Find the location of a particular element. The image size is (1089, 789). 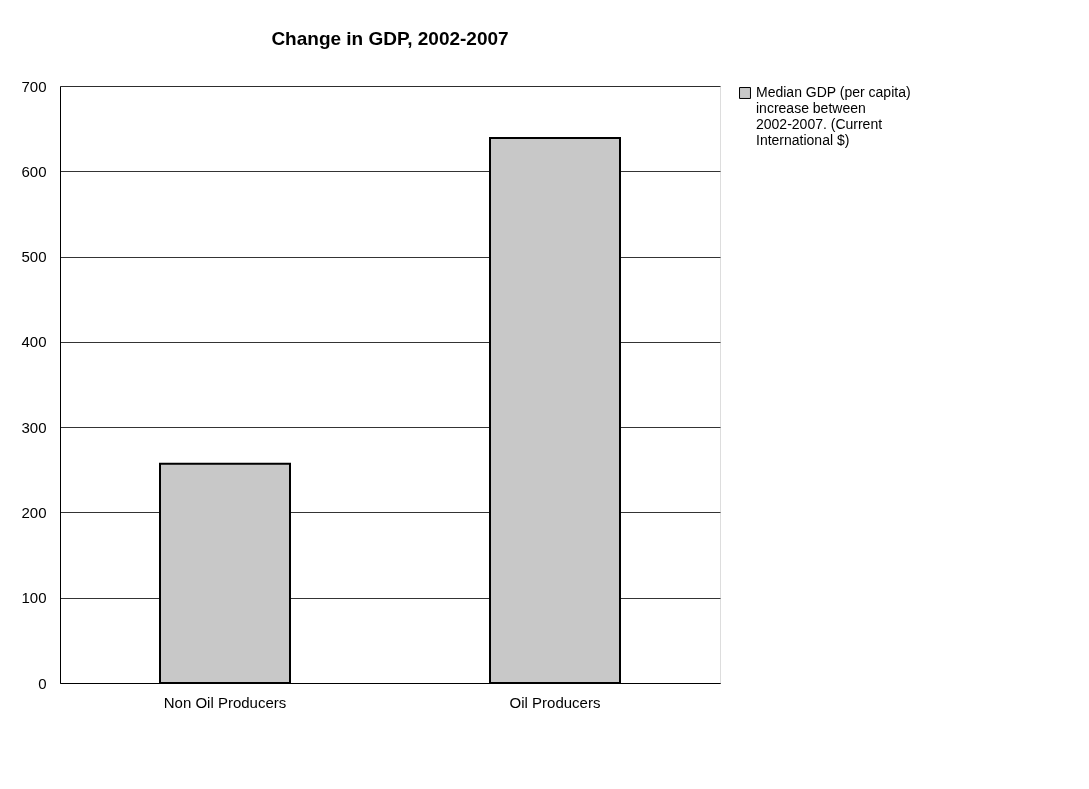

y-tick-label: 400 is located at coordinates (34, 342).